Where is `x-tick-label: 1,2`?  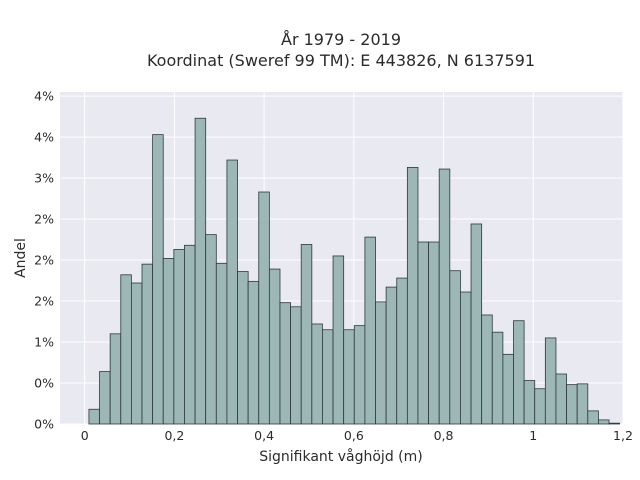
x-tick-label: 1,2 is located at coordinates (623, 435).